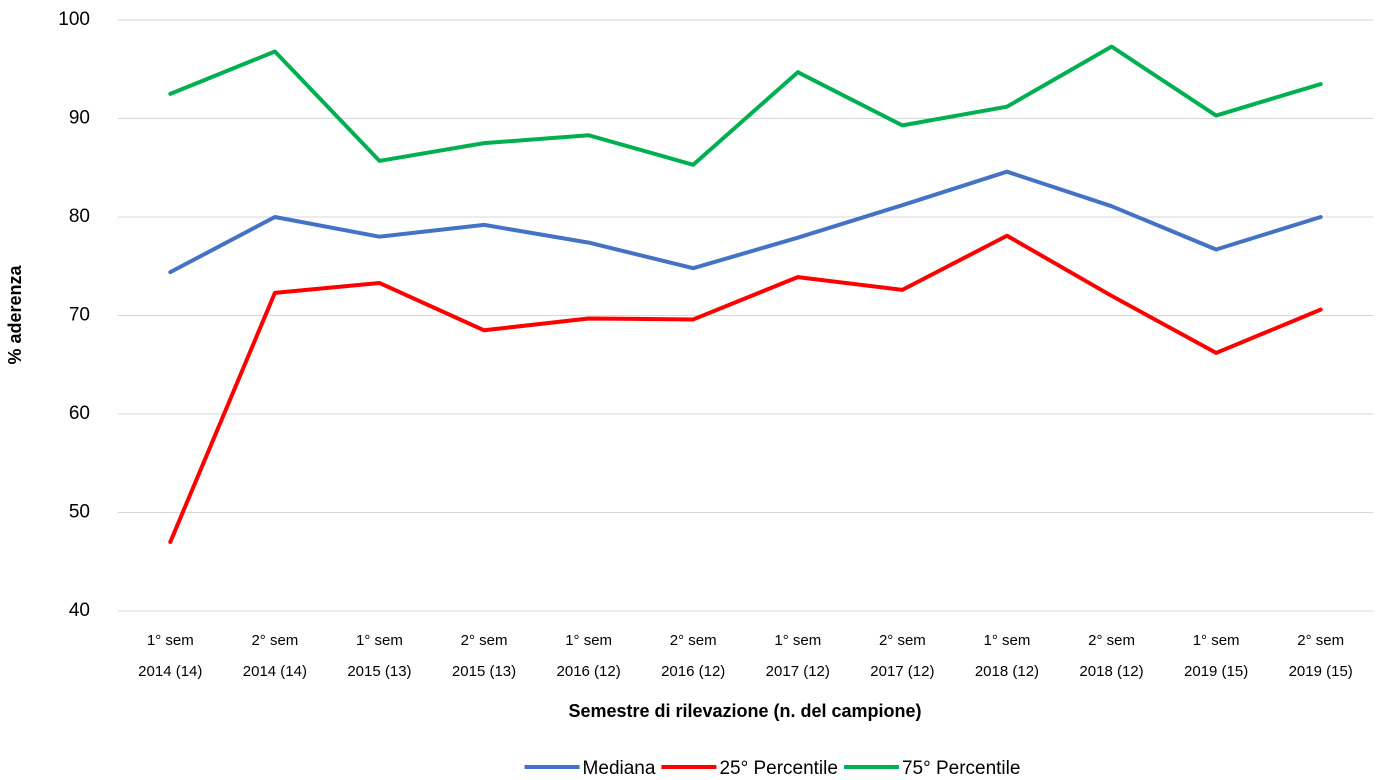 The width and height of the screenshot is (1377, 780). What do you see at coordinates (79, 118) in the screenshot?
I see `y-tick-label: 90` at bounding box center [79, 118].